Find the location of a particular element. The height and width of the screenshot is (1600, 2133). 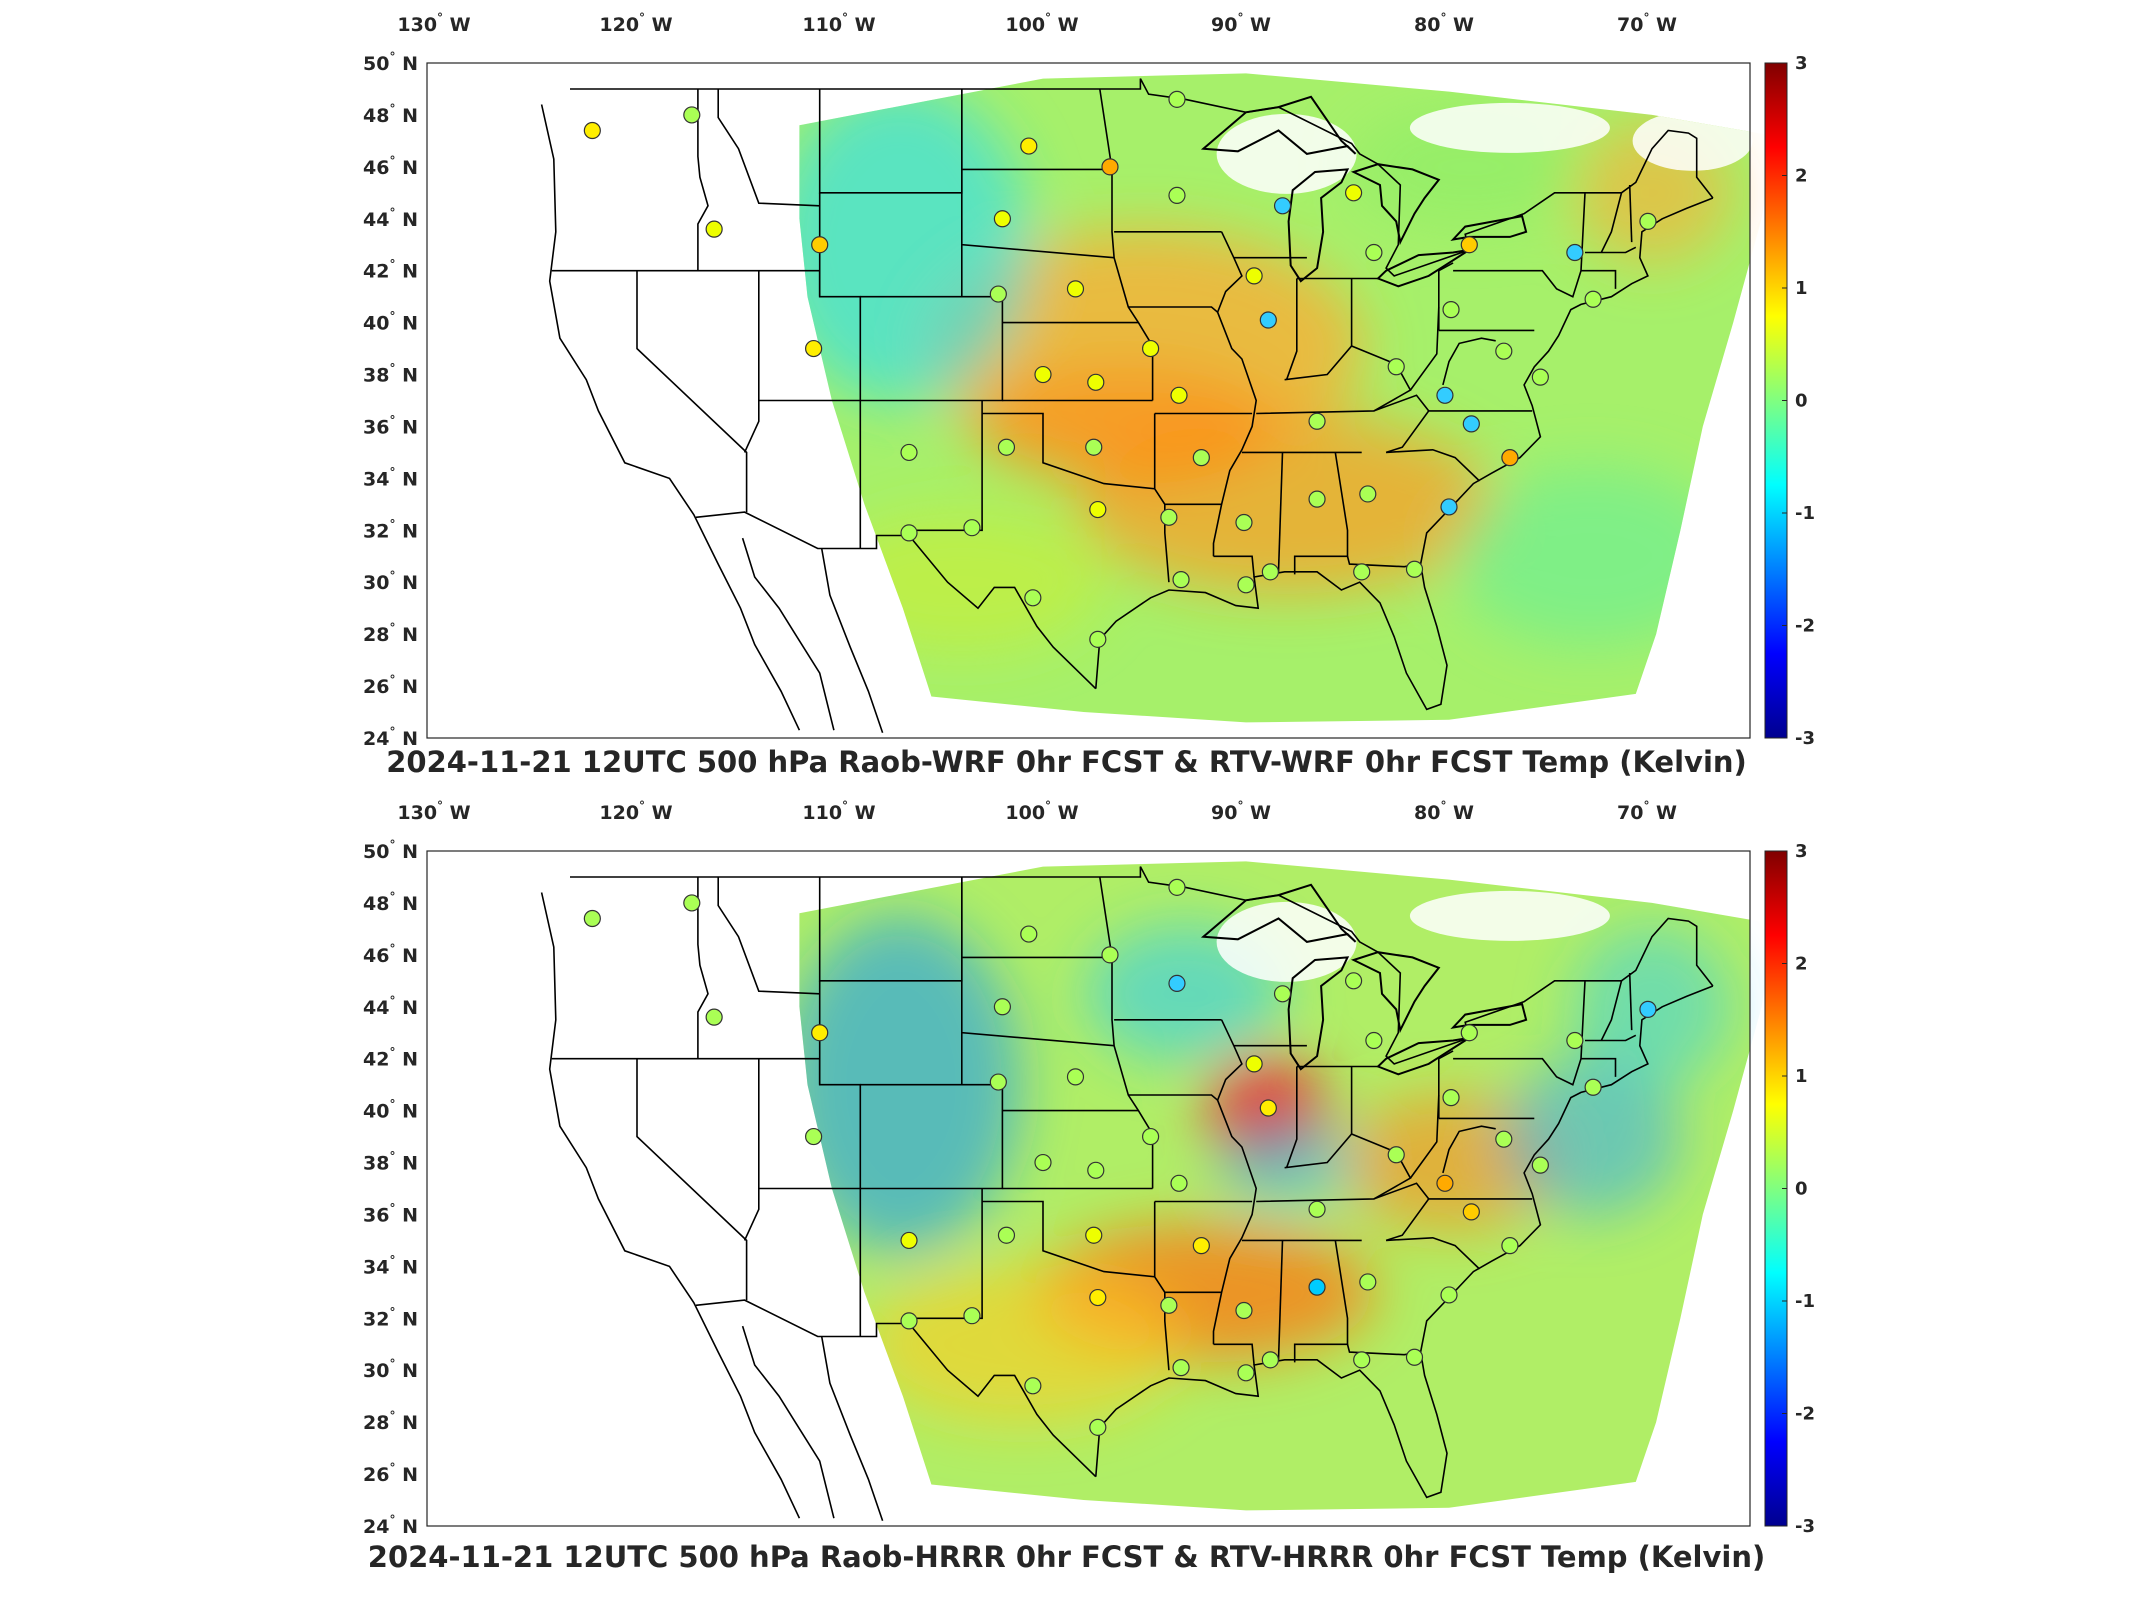

lat-tick-label: 28° N is located at coordinates (390, 1421).